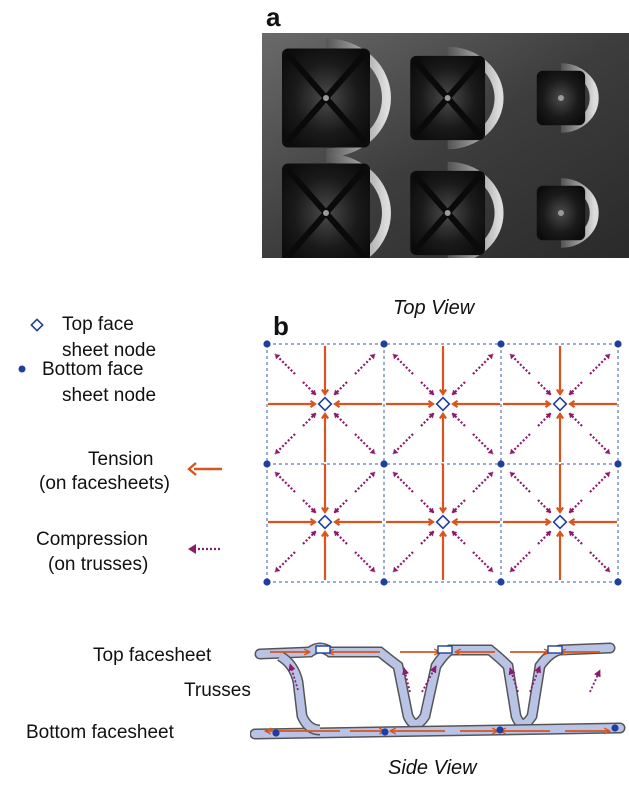 The height and width of the screenshot is (786, 629). I want to click on side-view-title: Side View, so click(432, 768).